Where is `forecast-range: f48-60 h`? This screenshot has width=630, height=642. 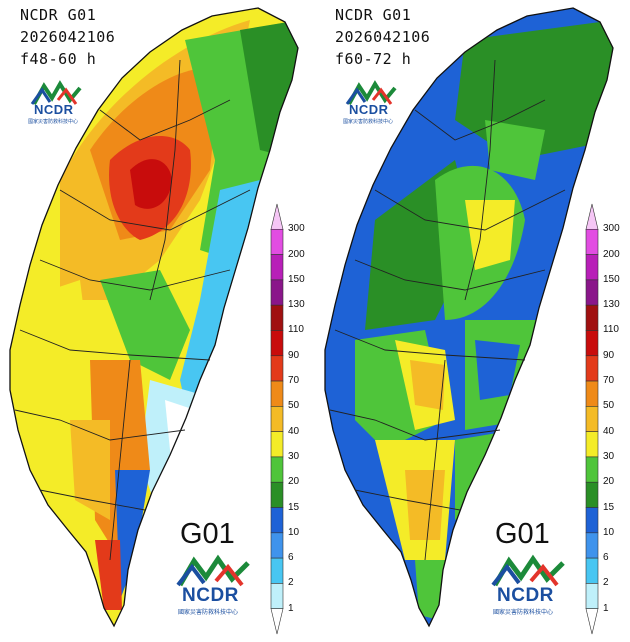 forecast-range: f48-60 h is located at coordinates (58, 59).